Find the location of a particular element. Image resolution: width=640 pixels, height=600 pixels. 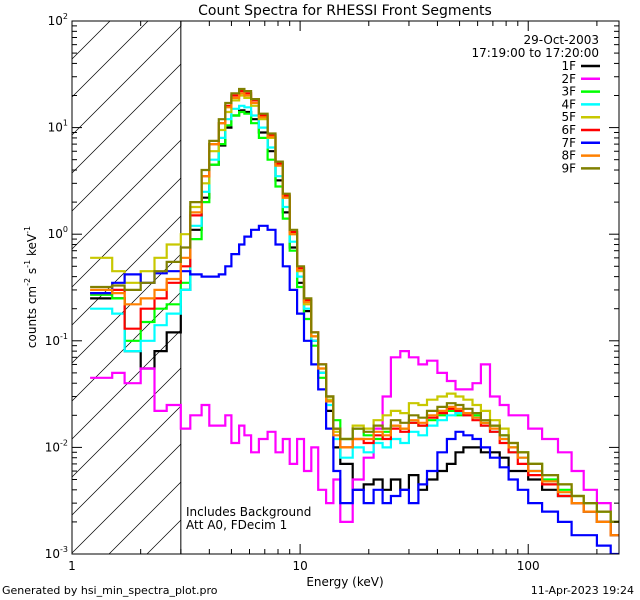

y-tick-label: 10⁰ is located at coordinates (58, 233).